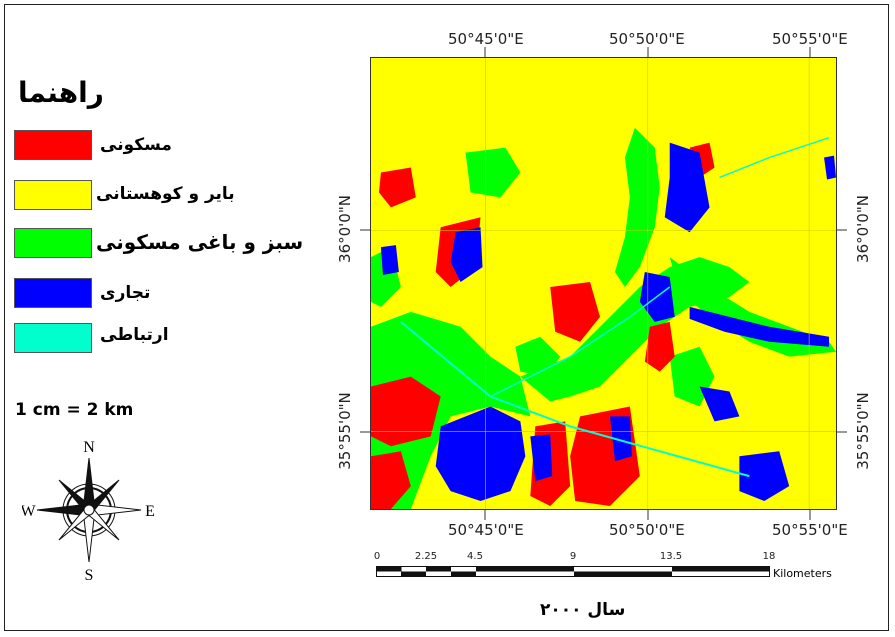  I want to click on coord-right-2: 35°55'0"N, so click(863, 431).